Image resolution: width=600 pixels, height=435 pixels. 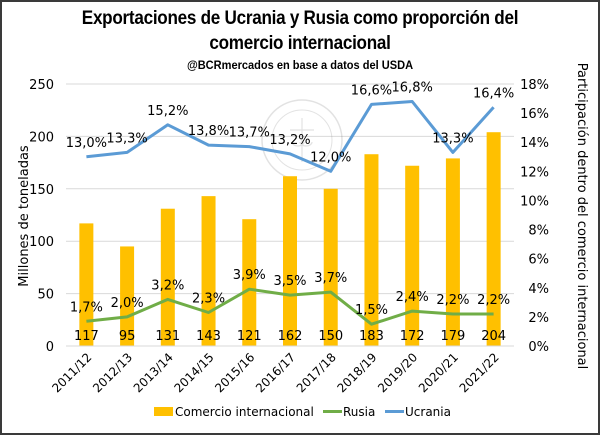 What do you see at coordinates (163, 411) in the screenshot?
I see `legend-swatch-comercio-internacional` at bounding box center [163, 411].